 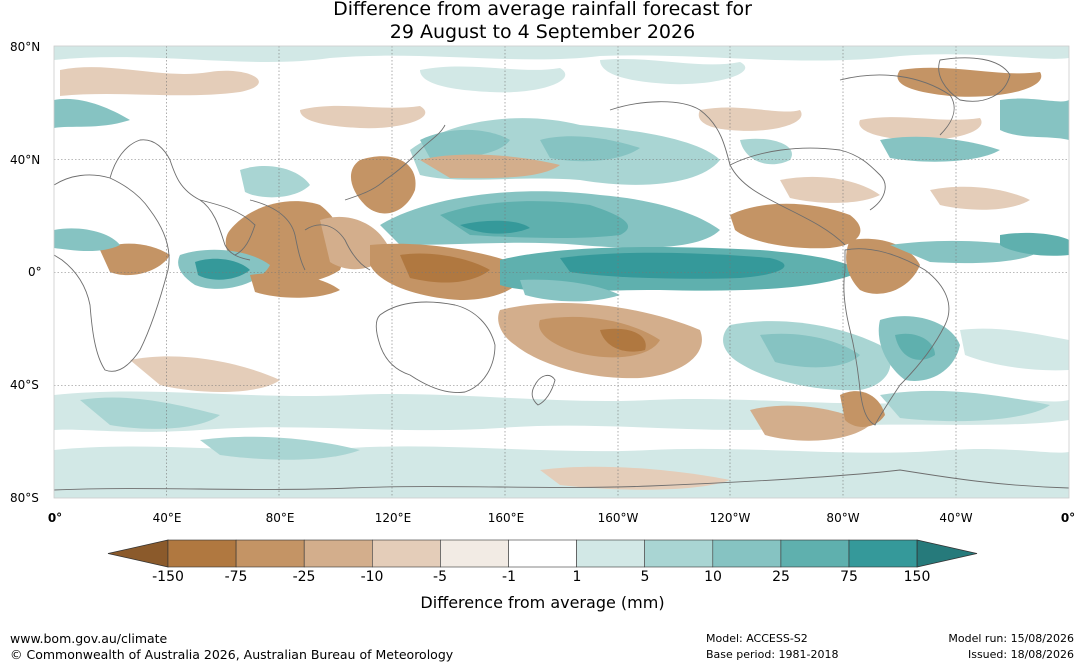 I want to click on legend-tick: 1, so click(x=577, y=577).